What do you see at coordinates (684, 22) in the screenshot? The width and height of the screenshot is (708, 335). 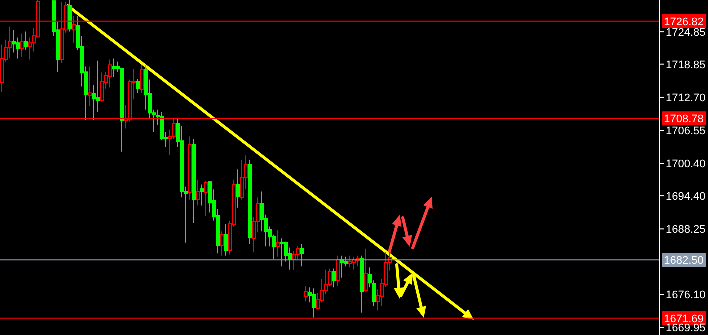 I see `ref-line-label: 1726.82` at bounding box center [684, 22].